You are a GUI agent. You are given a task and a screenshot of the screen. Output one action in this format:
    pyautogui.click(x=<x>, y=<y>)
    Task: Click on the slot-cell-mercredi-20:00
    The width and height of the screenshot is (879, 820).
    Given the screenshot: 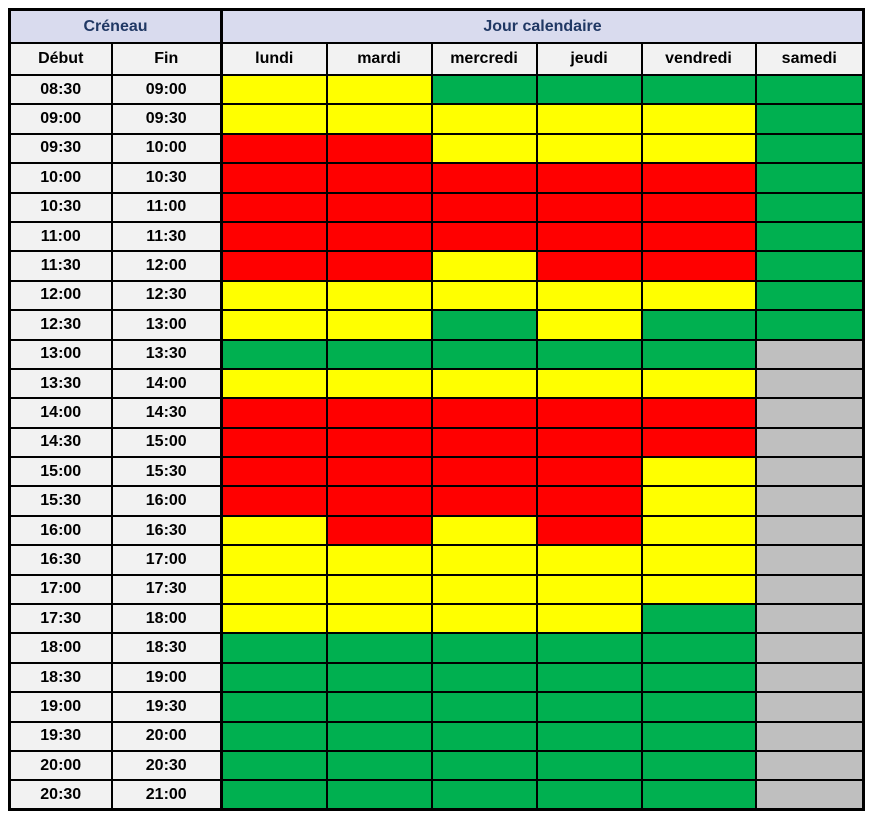 What is the action you would take?
    pyautogui.click(x=484, y=765)
    